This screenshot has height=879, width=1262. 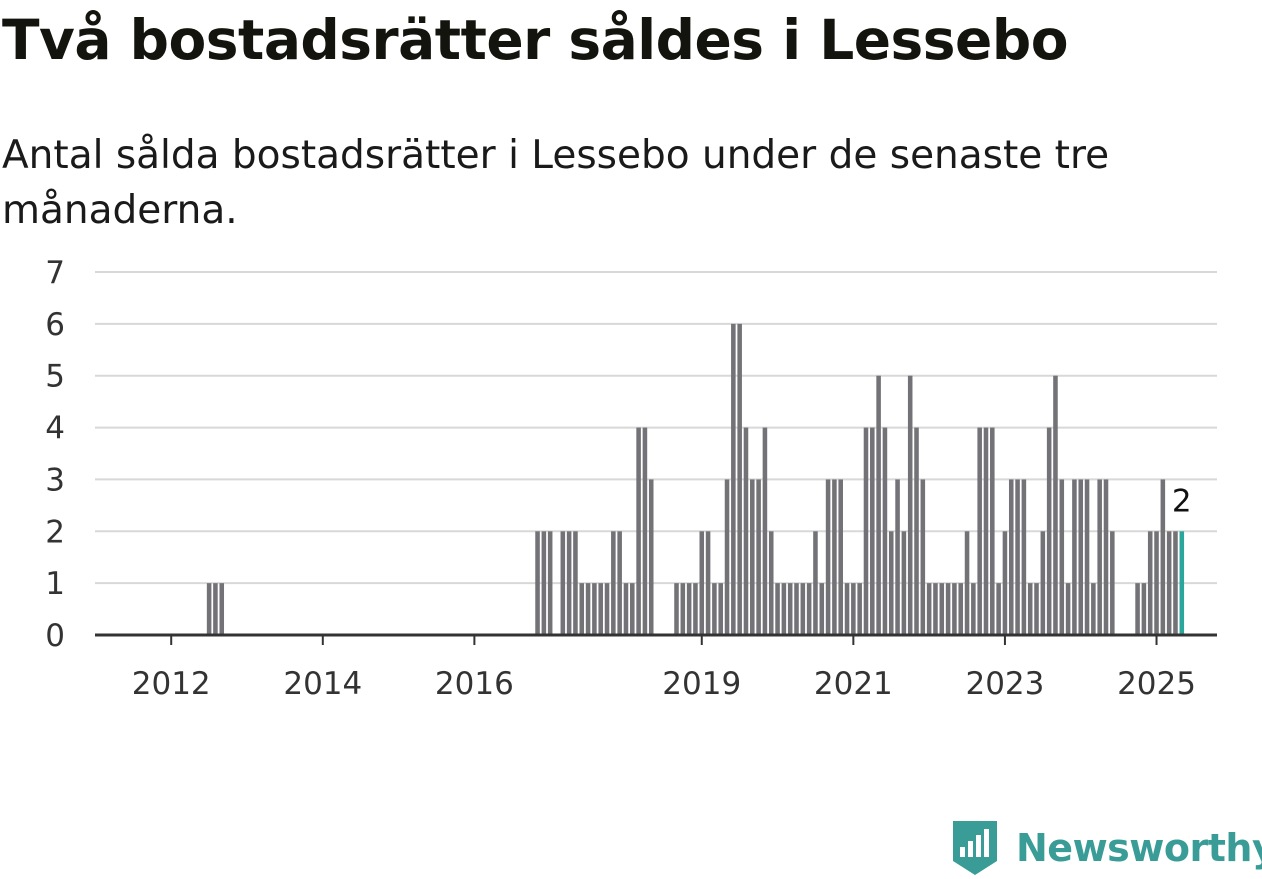 I want to click on latest-value-label: 2, so click(x=1182, y=501).